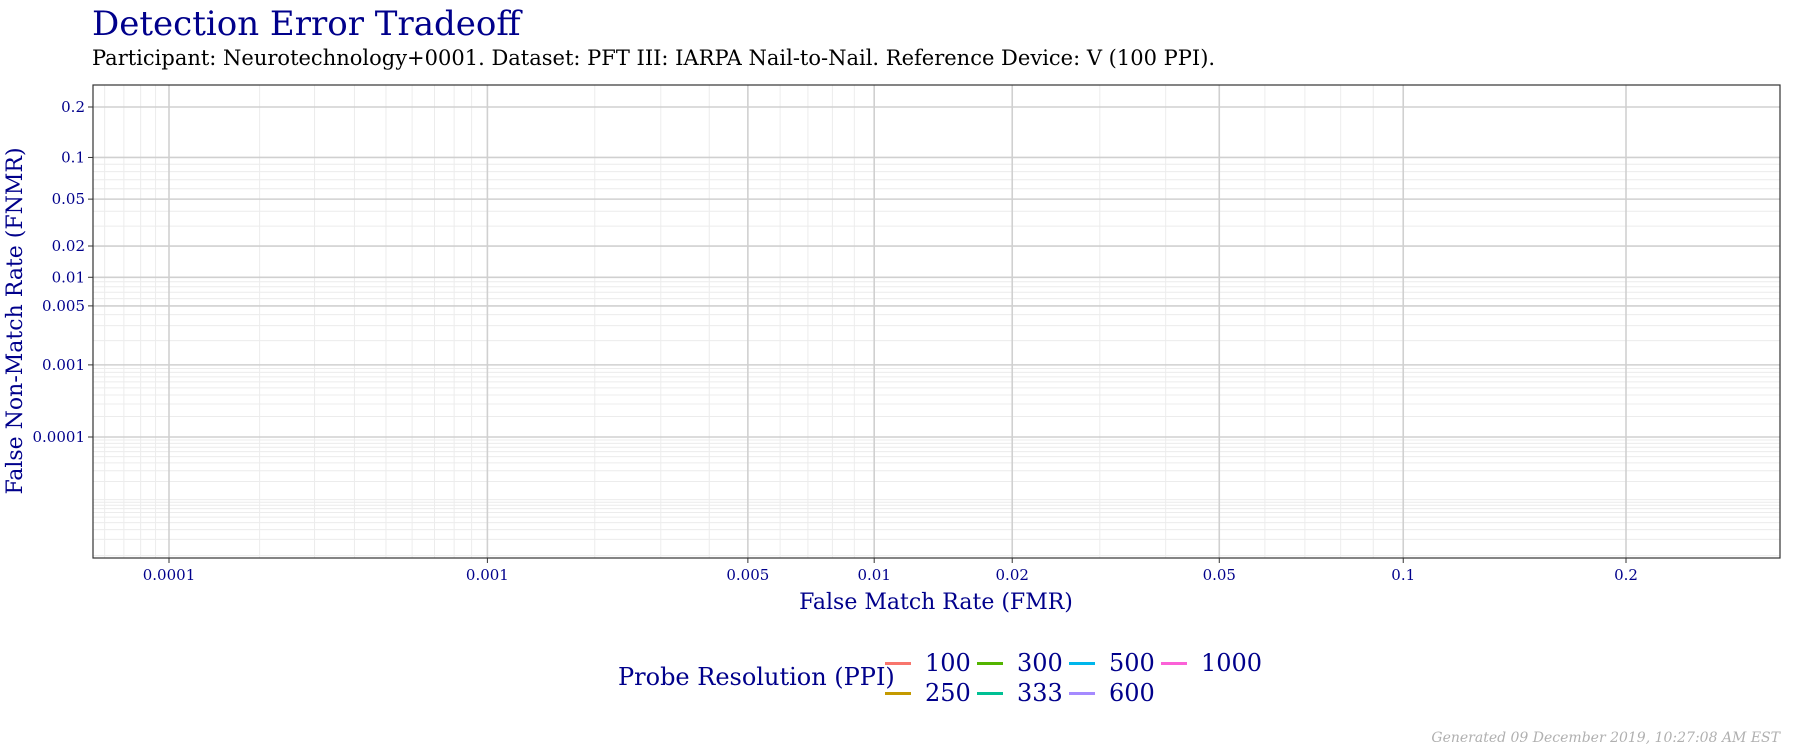 This screenshot has height=750, width=1800. I want to click on legend-item-300: 300, so click(1020, 663).